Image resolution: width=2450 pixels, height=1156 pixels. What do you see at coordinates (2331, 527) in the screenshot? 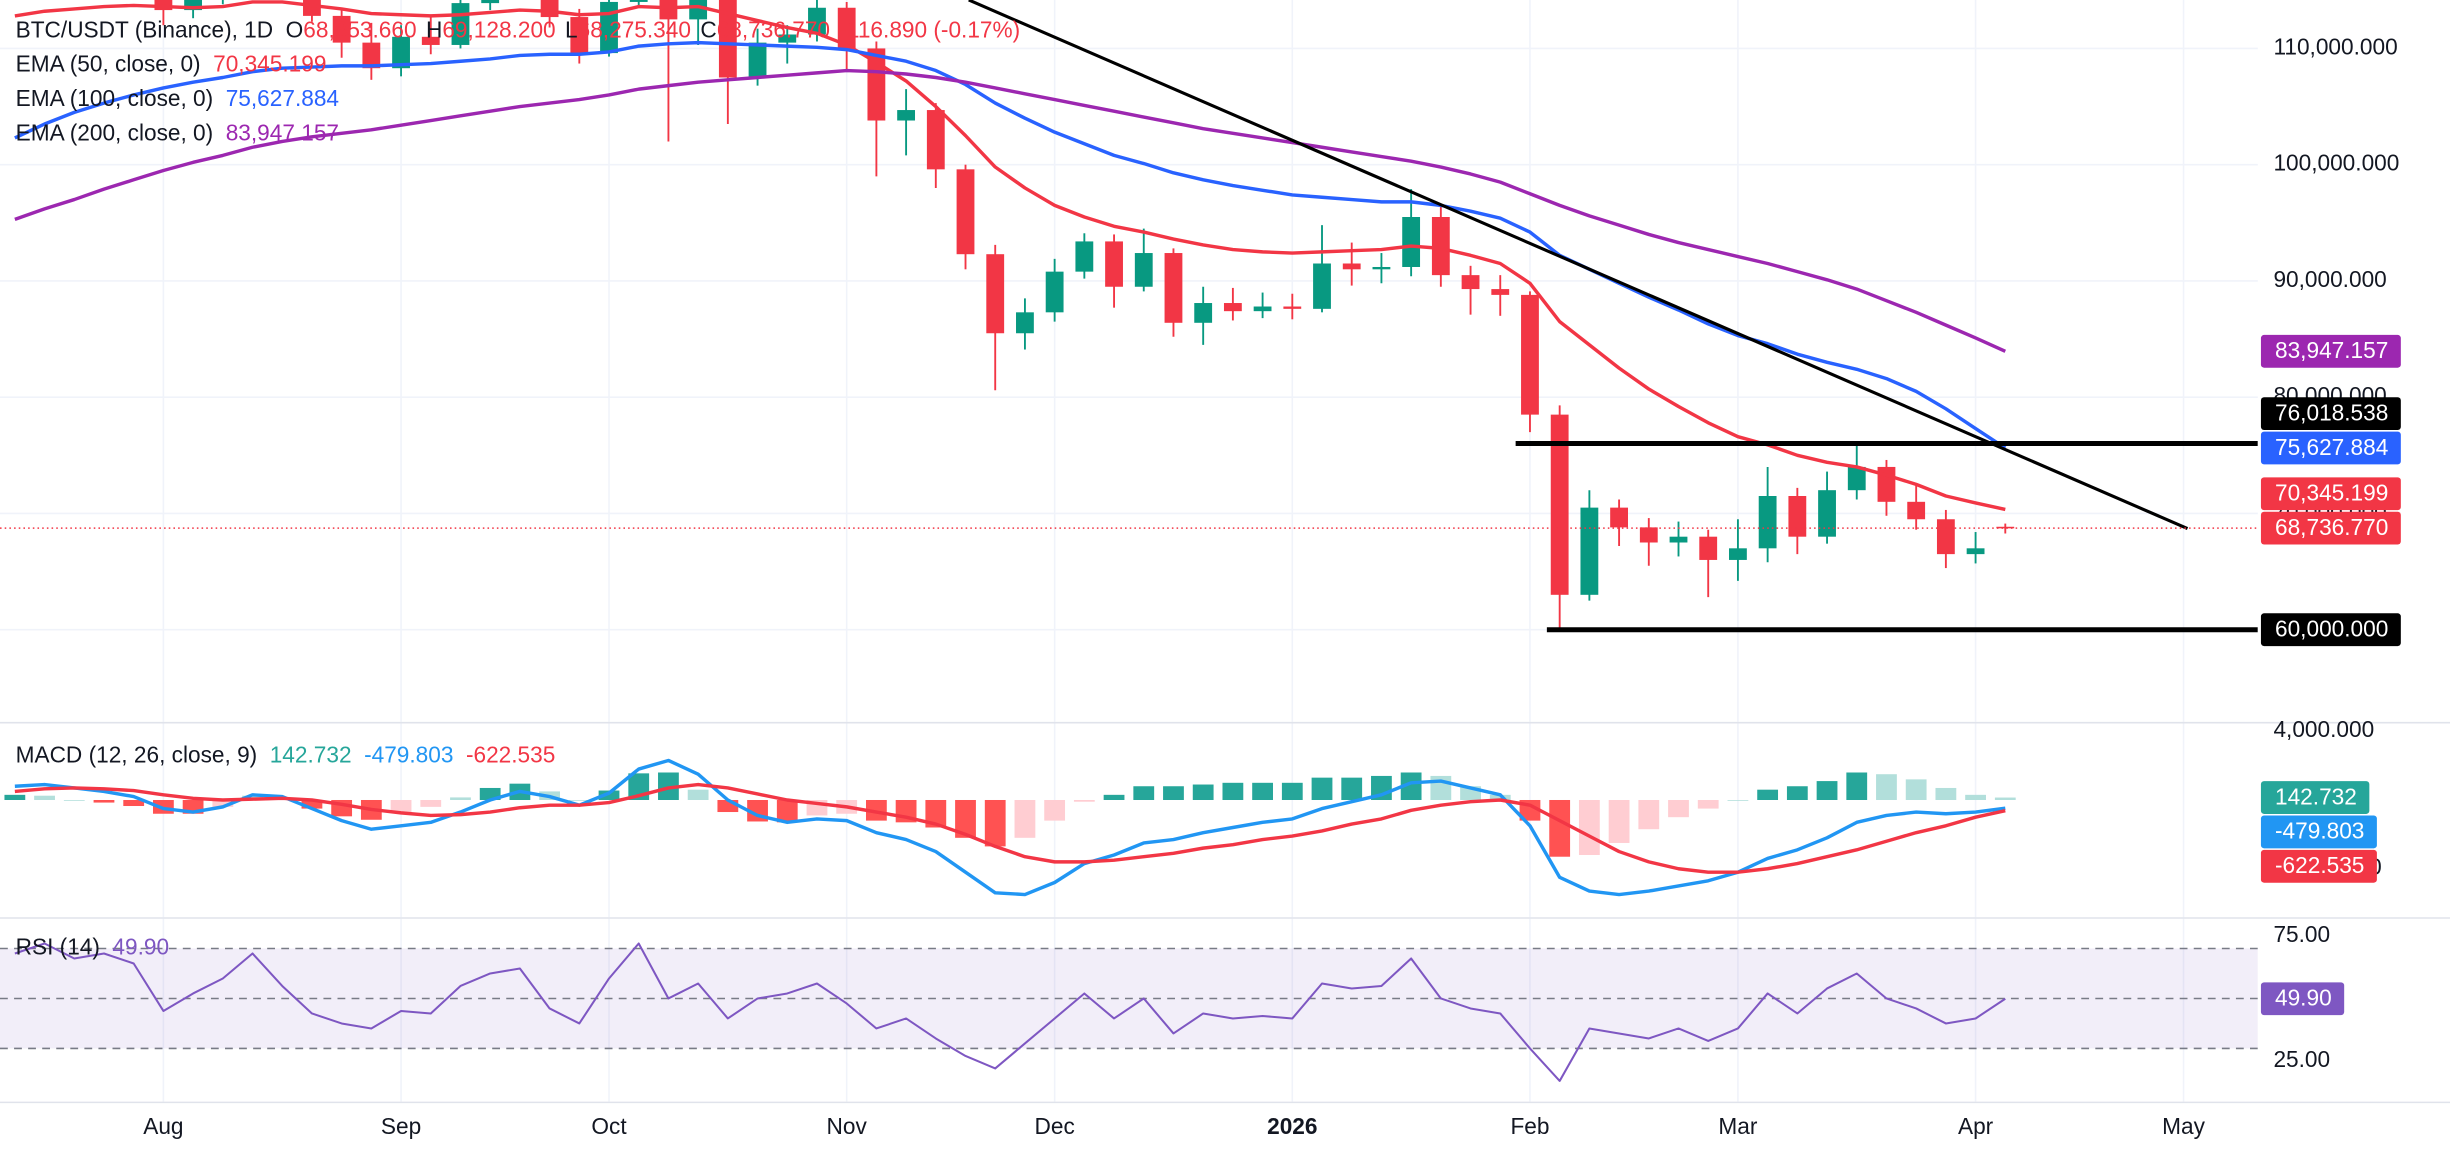
I see `value-badge-label: 68,736.770` at bounding box center [2331, 527].